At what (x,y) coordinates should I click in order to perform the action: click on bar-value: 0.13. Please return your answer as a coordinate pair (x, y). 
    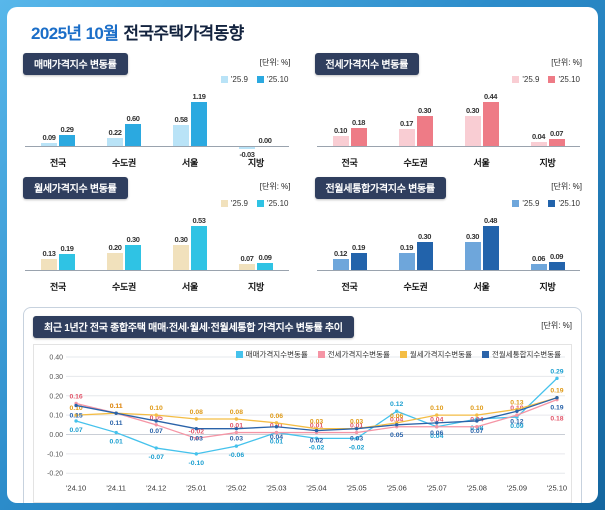
    Looking at the image, I should click on (49, 253).